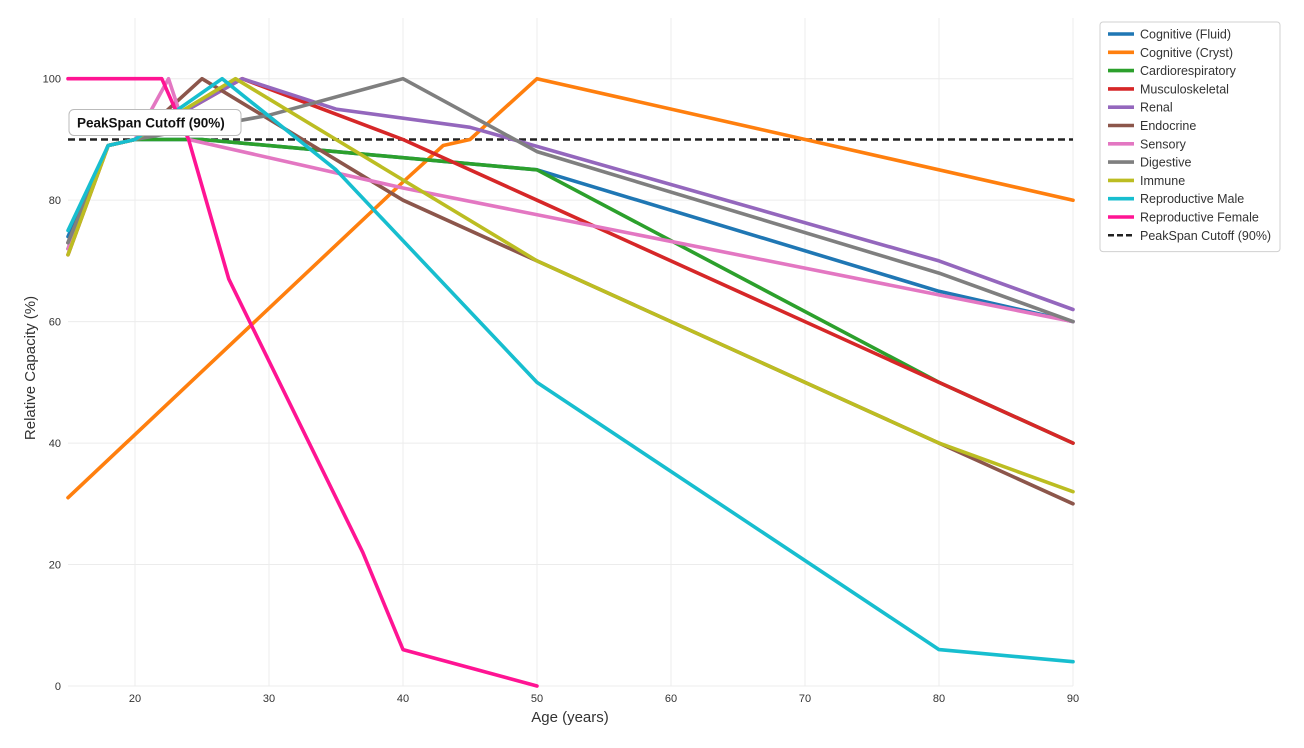 This screenshot has width=1304, height=748. I want to click on y-axis-label: Relative Capacity (%), so click(30, 368).